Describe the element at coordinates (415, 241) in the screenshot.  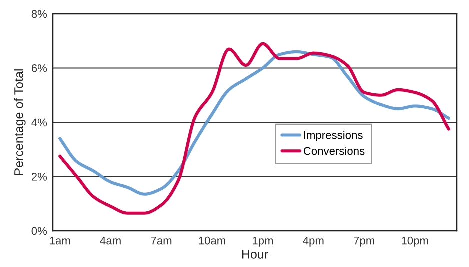
I see `x-tick-label: 10pm` at that location.